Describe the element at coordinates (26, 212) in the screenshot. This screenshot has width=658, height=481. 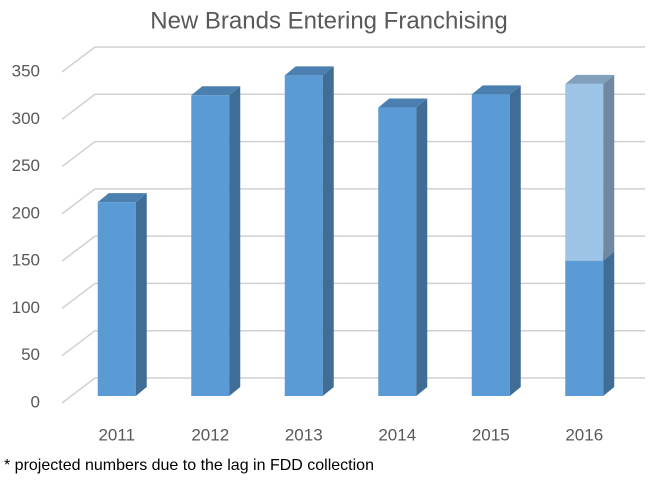
I see `y-tick-label: 200` at that location.